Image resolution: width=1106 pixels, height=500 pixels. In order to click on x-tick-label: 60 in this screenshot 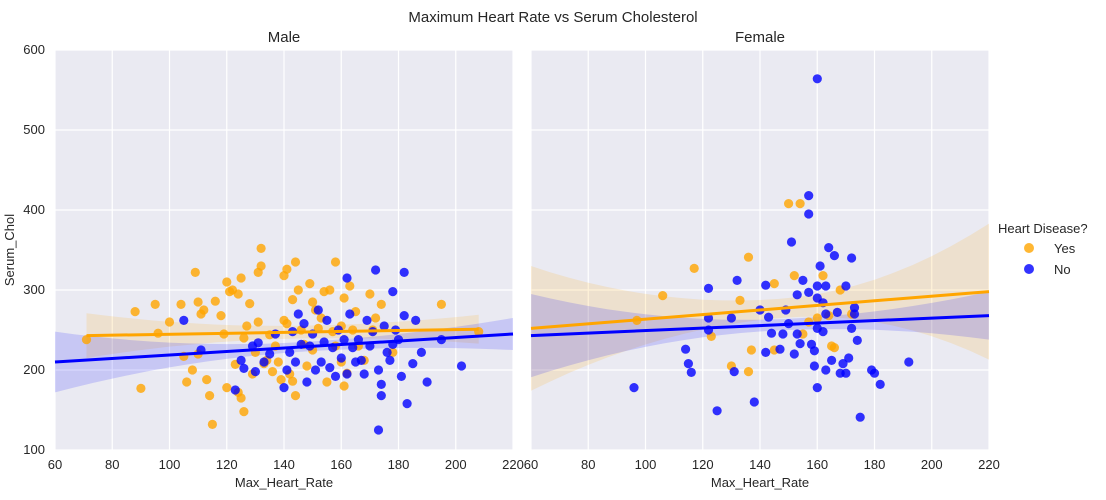, I will do `click(531, 464)`.